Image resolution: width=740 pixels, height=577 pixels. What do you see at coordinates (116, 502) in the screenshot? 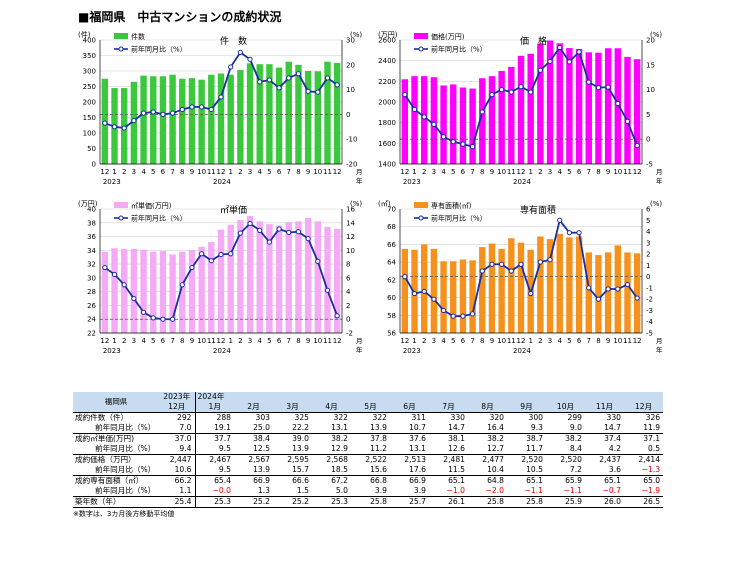
I see `table-row-label: 築年数（年）` at bounding box center [116, 502].